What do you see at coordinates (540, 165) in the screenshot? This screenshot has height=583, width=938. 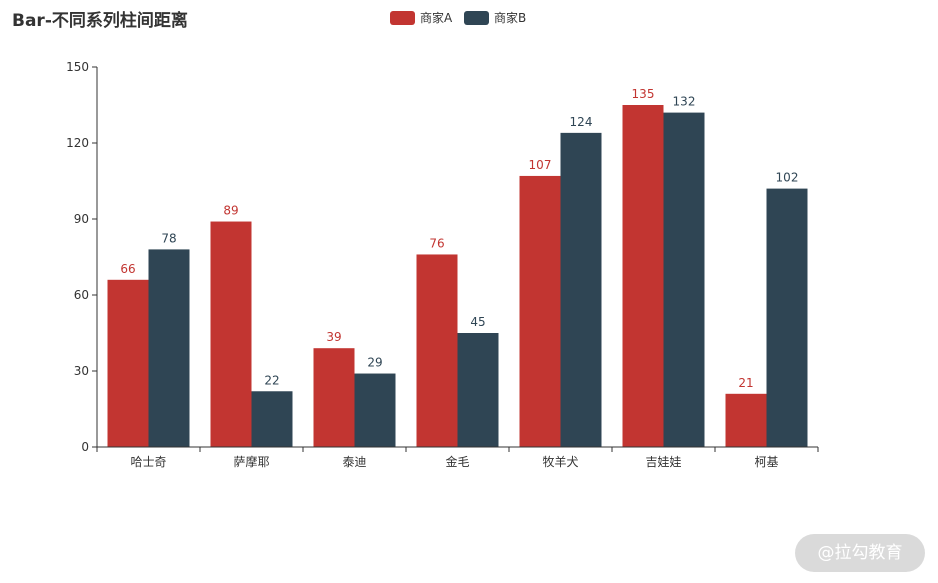 I see `bar-label-a-4: 107` at bounding box center [540, 165].